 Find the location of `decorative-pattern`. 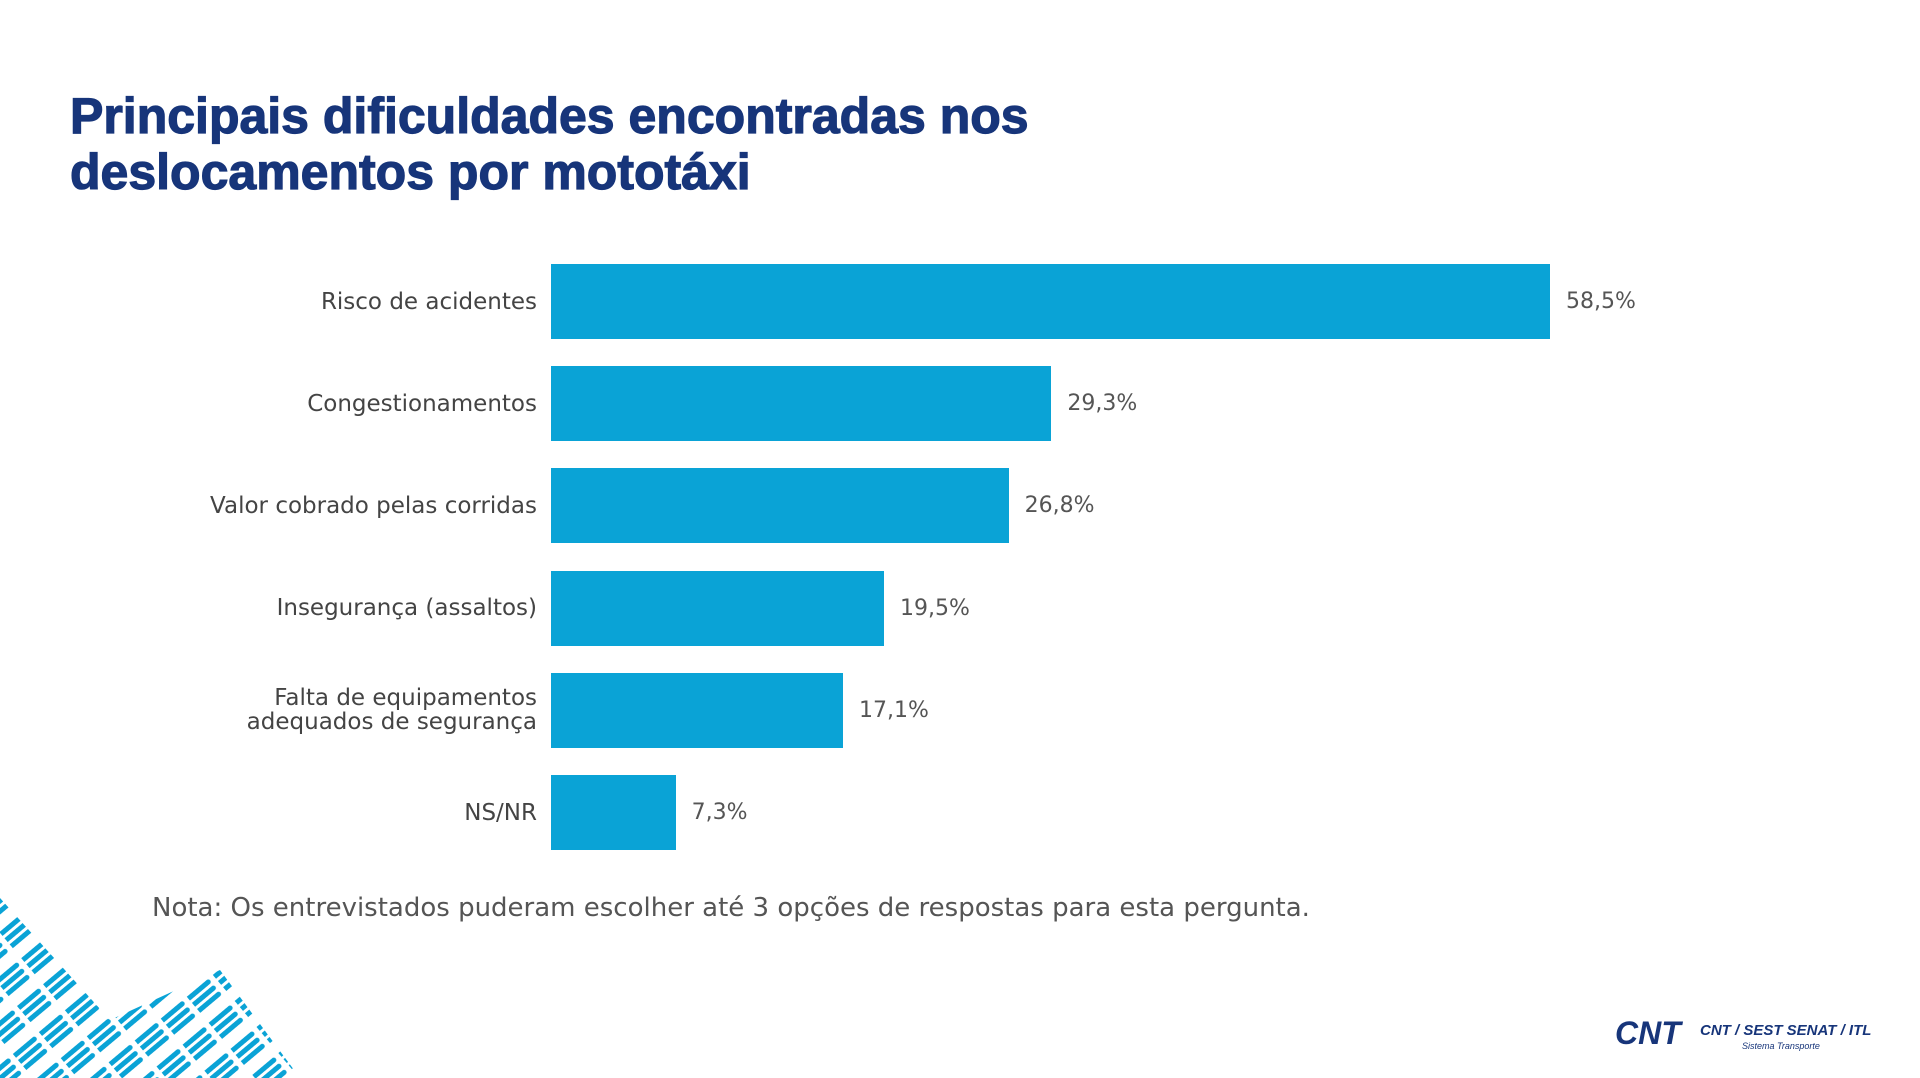

decorative-pattern is located at coordinates (150, 988).